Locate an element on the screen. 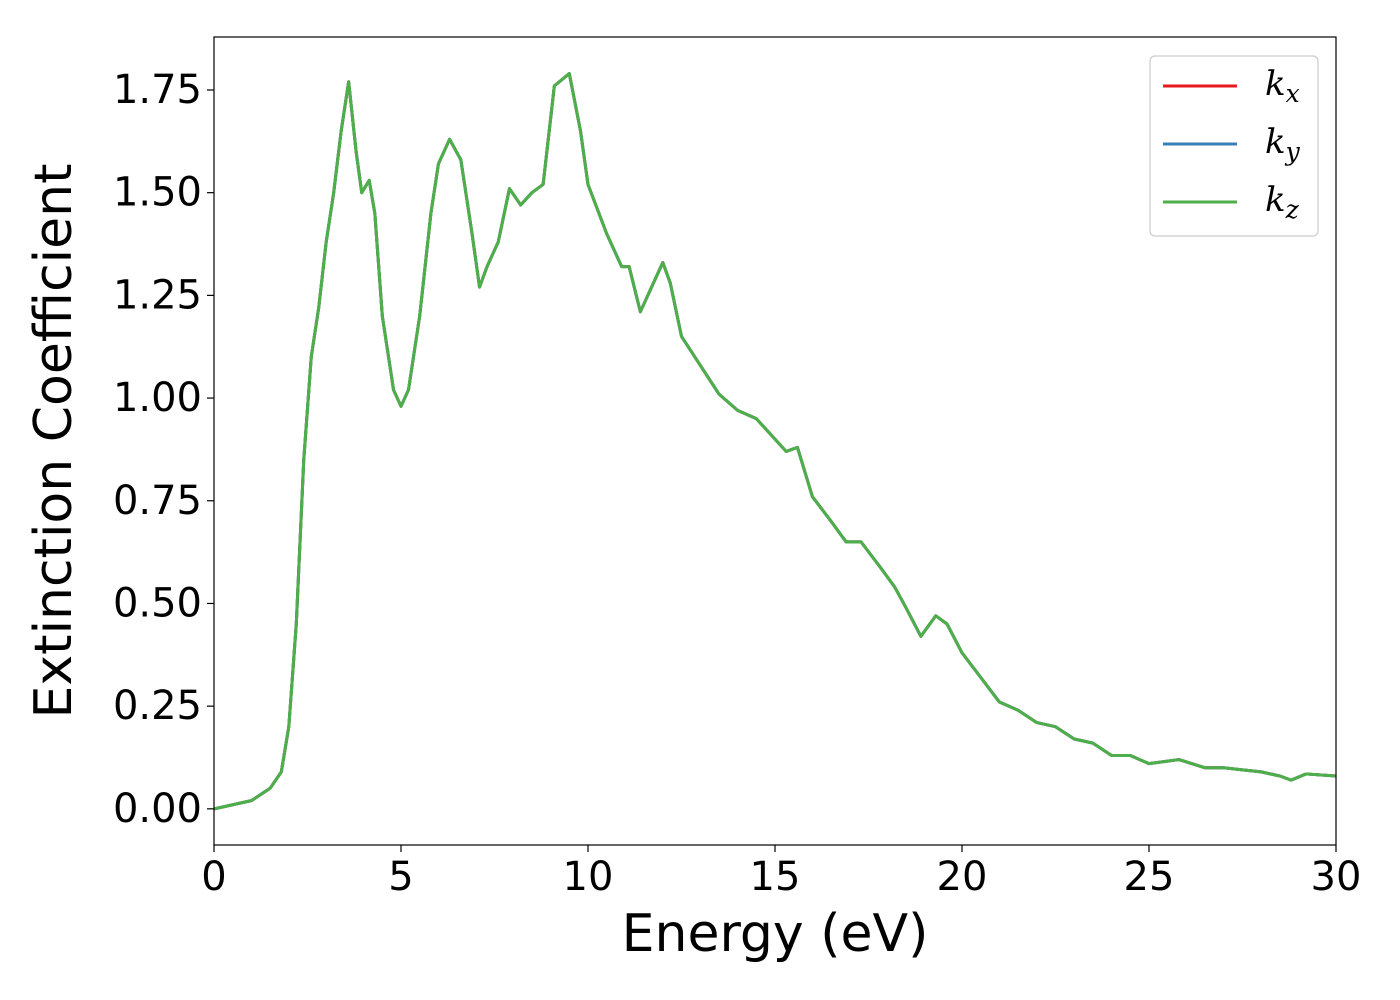  y-tick-label: 0.25 is located at coordinates (157, 706).